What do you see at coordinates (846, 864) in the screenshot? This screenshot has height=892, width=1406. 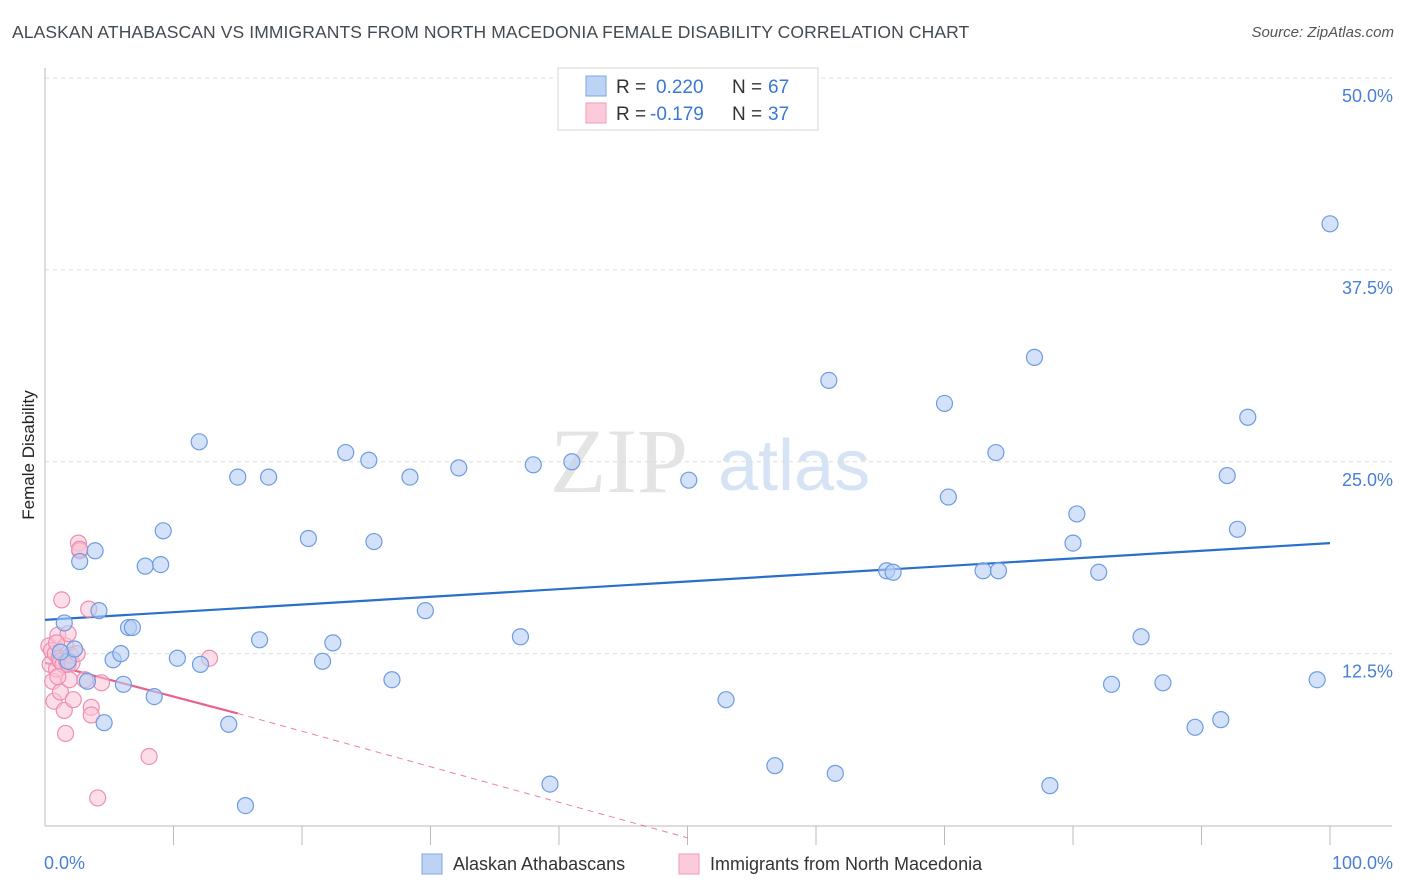 I see `legend-label-north-macedonia: Immigrants from North Macedonia` at bounding box center [846, 864].